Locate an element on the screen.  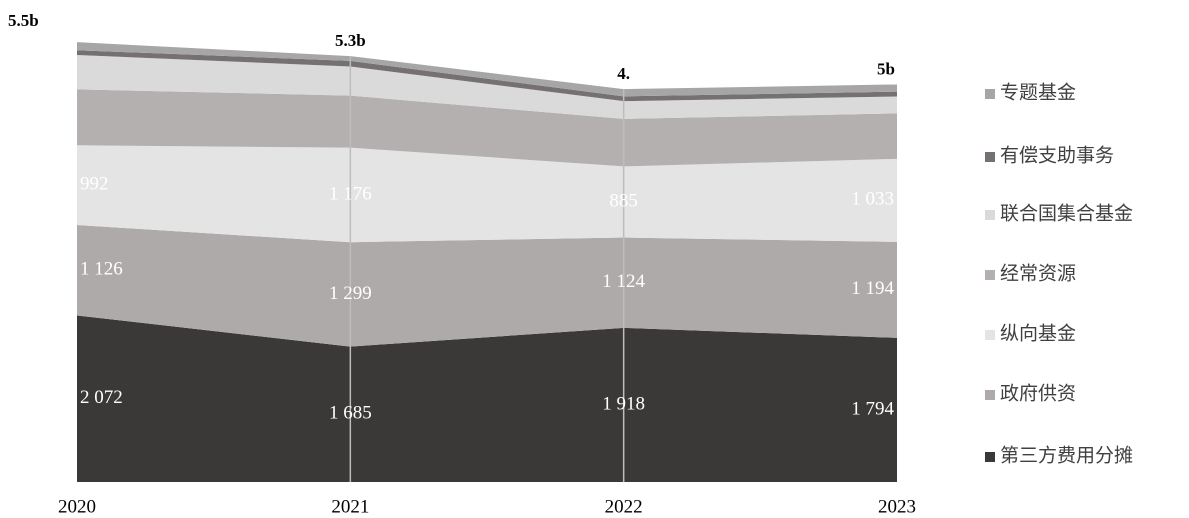
total-label: 5.3b is located at coordinates (350, 40).